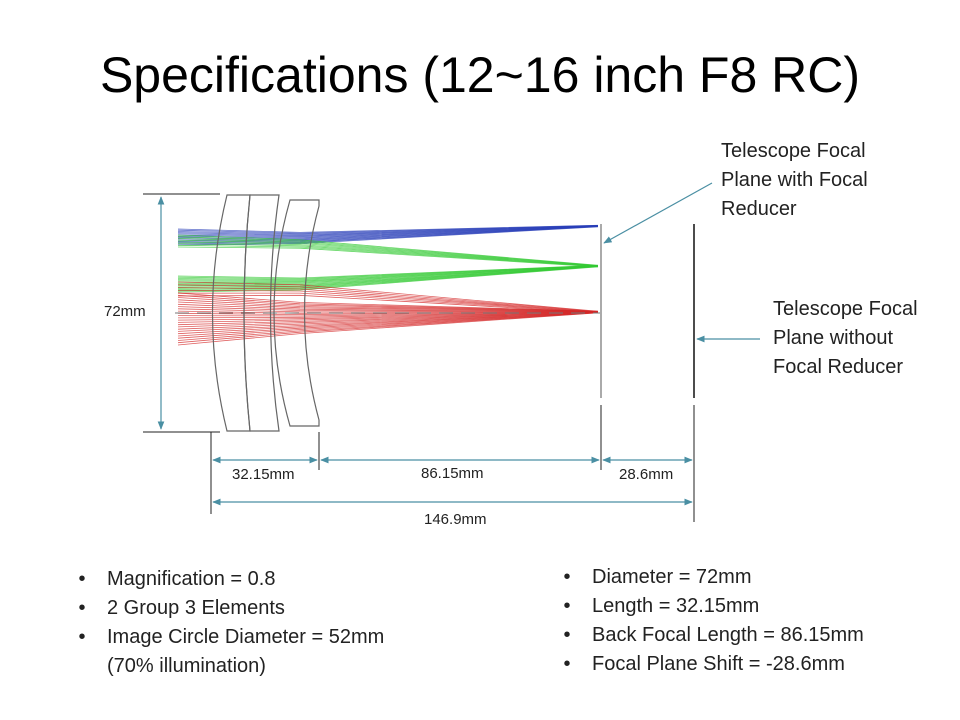 This screenshot has width=960, height=720. I want to click on callout-line: Plane with Focal, so click(794, 180).